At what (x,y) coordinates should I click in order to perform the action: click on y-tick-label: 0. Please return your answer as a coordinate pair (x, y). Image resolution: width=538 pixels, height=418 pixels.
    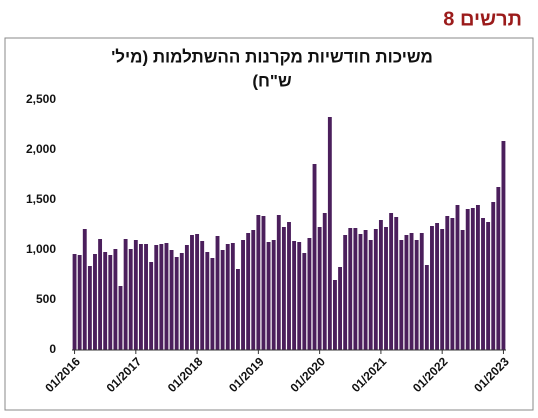
    Looking at the image, I should click on (52, 349).